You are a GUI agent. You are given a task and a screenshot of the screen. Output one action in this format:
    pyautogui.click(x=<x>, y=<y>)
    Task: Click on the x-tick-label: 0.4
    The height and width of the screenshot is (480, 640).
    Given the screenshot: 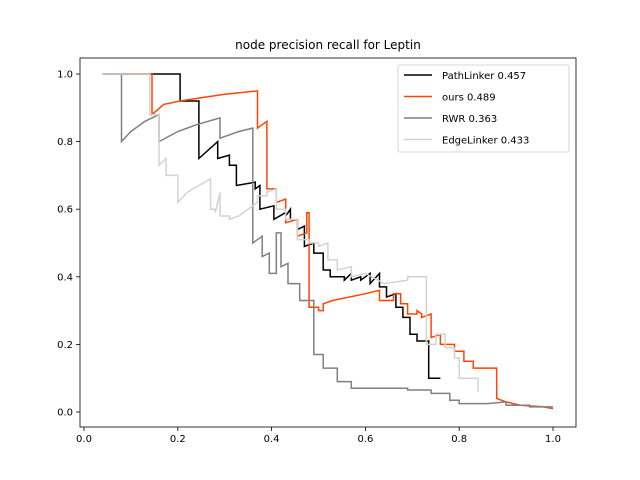 What is the action you would take?
    pyautogui.click(x=272, y=439)
    